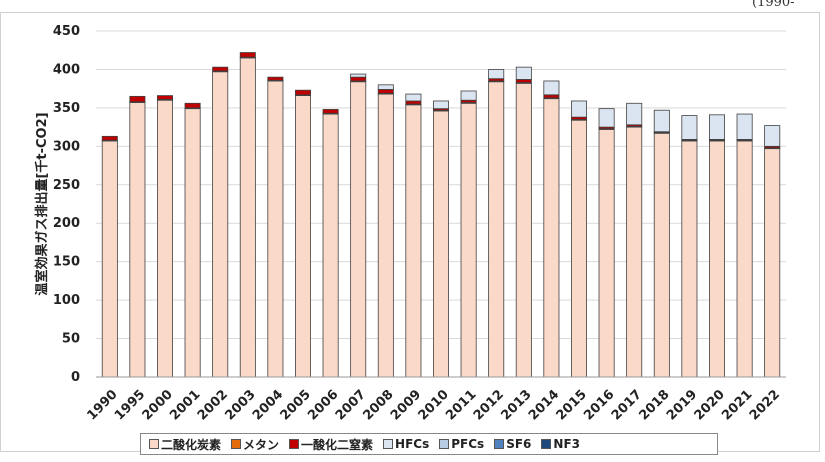  What do you see at coordinates (66, 108) in the screenshot?
I see `y-tick-label: 350` at bounding box center [66, 108].